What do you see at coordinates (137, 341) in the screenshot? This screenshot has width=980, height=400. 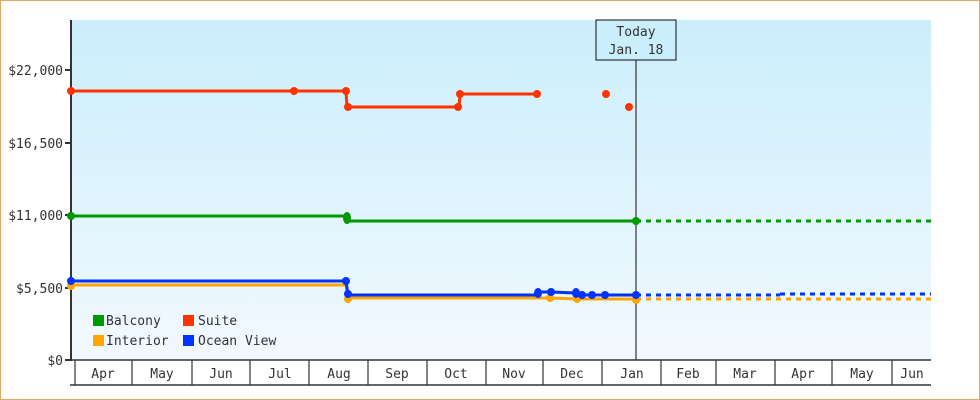 I see `legend-label-interior: Interior` at bounding box center [137, 341].